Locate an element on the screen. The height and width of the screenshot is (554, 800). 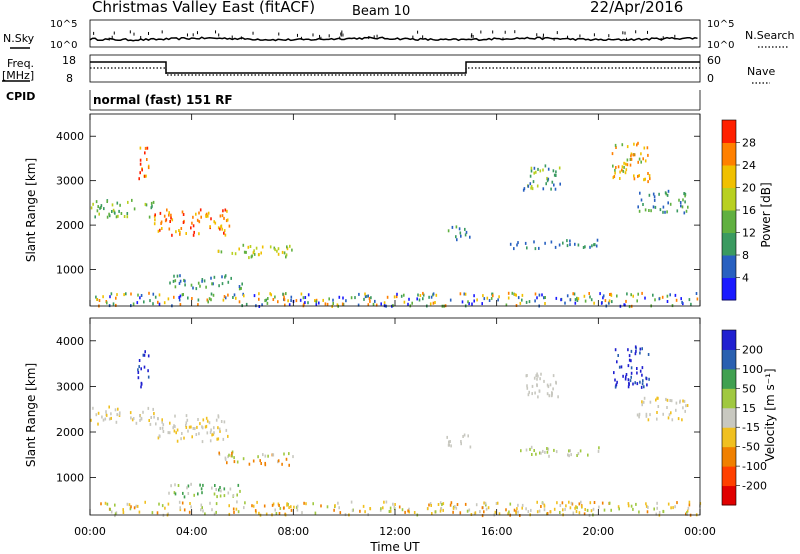
power-colorbar: 4 8 12 16 20 24 28 is located at coordinates (738, 210).